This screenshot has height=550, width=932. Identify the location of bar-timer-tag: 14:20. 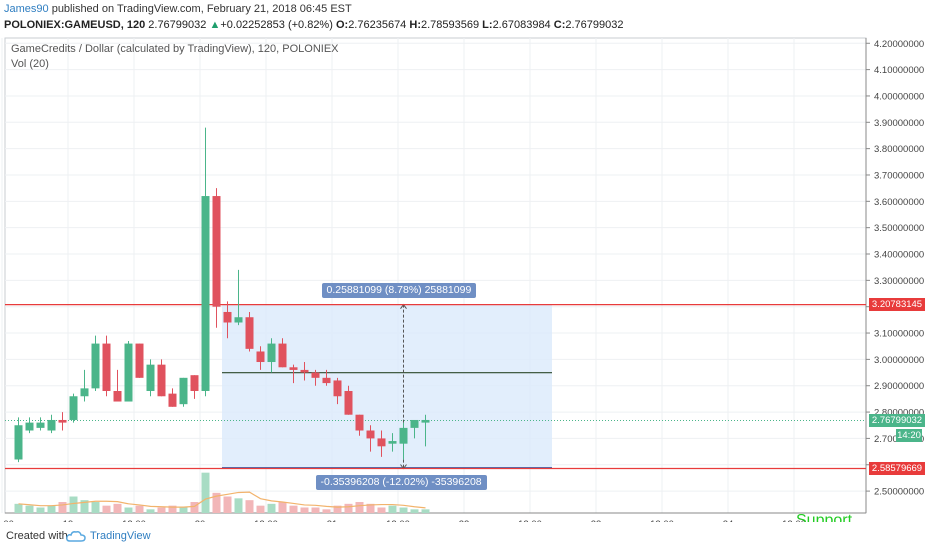
(909, 435).